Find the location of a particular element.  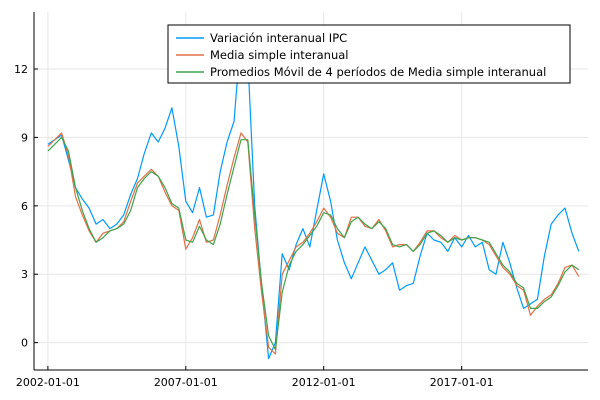

x-tick-labels: 2002-01-01 2007-01-01 2012-01-01 2017-01-01 is located at coordinates (255, 377).